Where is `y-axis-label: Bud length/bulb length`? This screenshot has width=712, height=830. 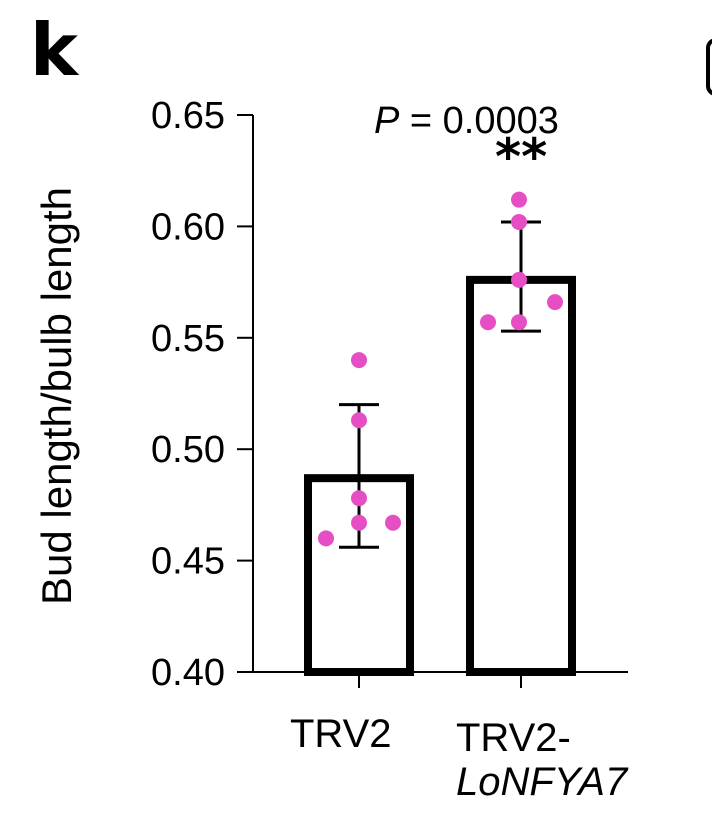 y-axis-label: Bud length/bulb length is located at coordinates (56, 396).